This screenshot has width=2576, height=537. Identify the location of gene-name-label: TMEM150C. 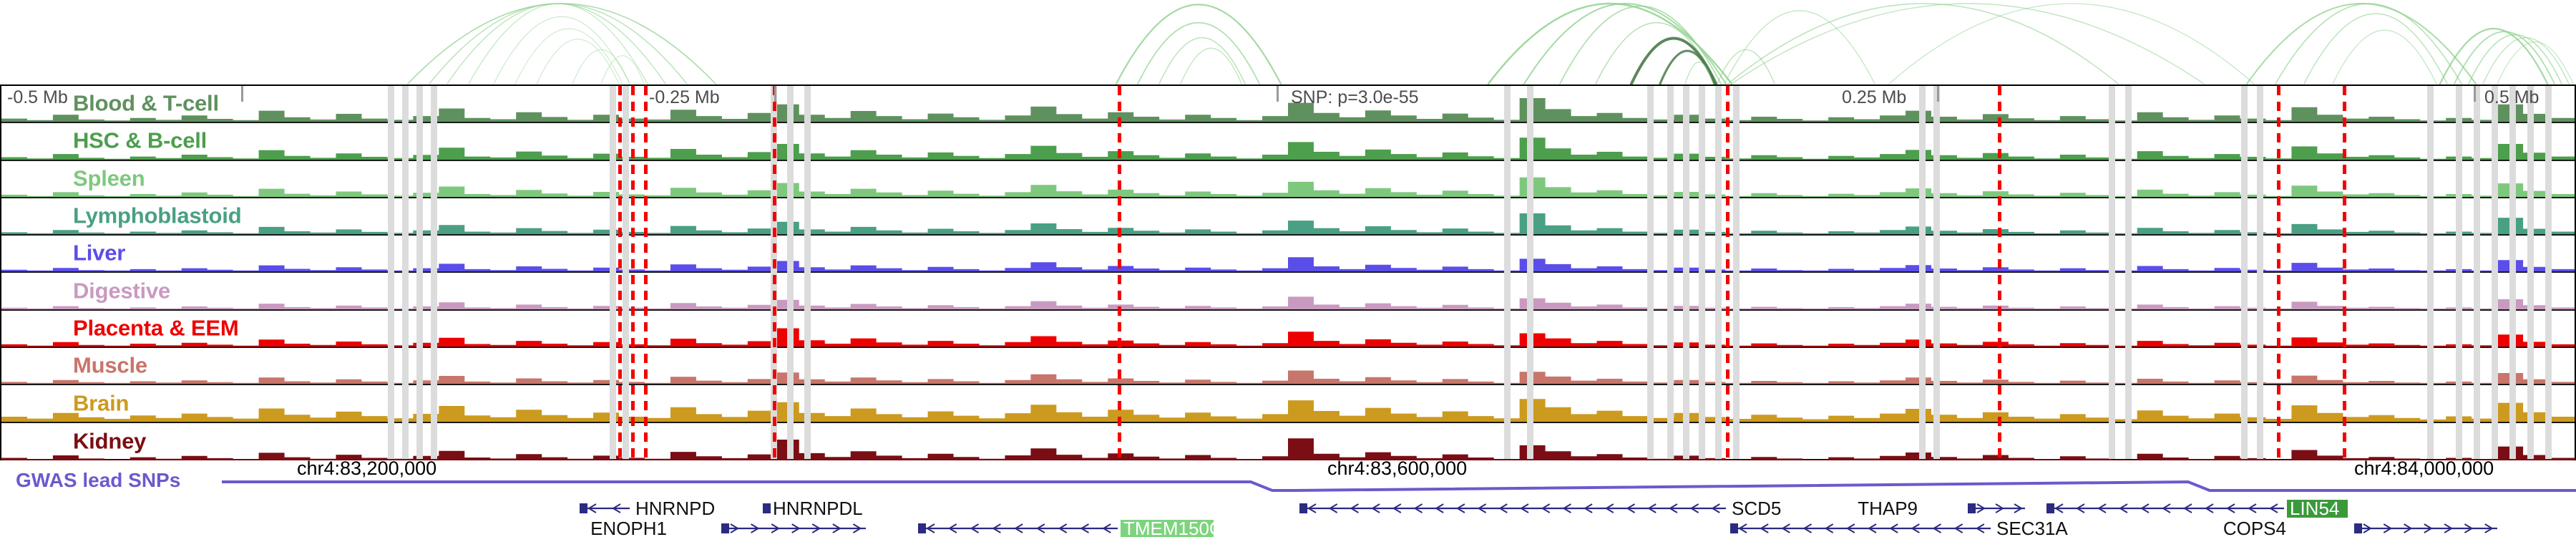
(1173, 527).